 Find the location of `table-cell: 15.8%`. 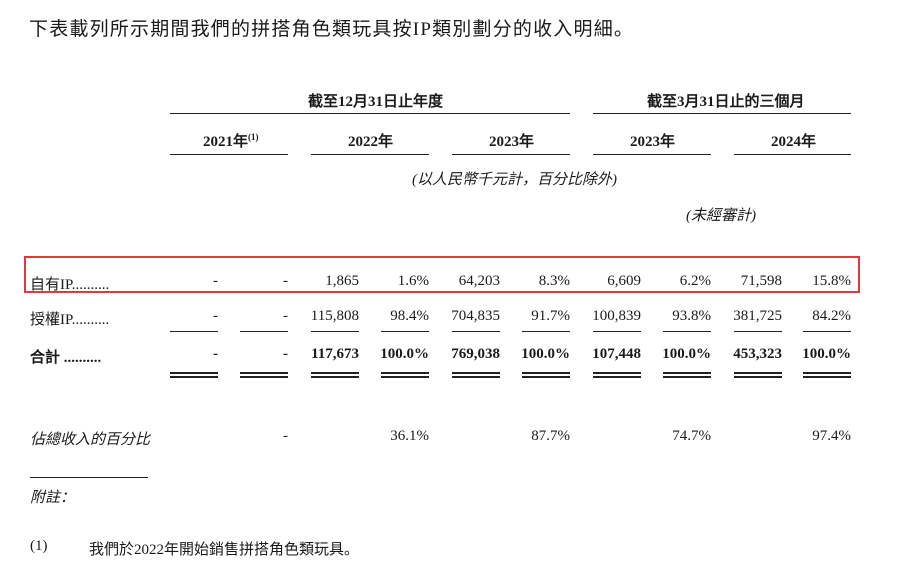

table-cell: 15.8% is located at coordinates (831, 281).